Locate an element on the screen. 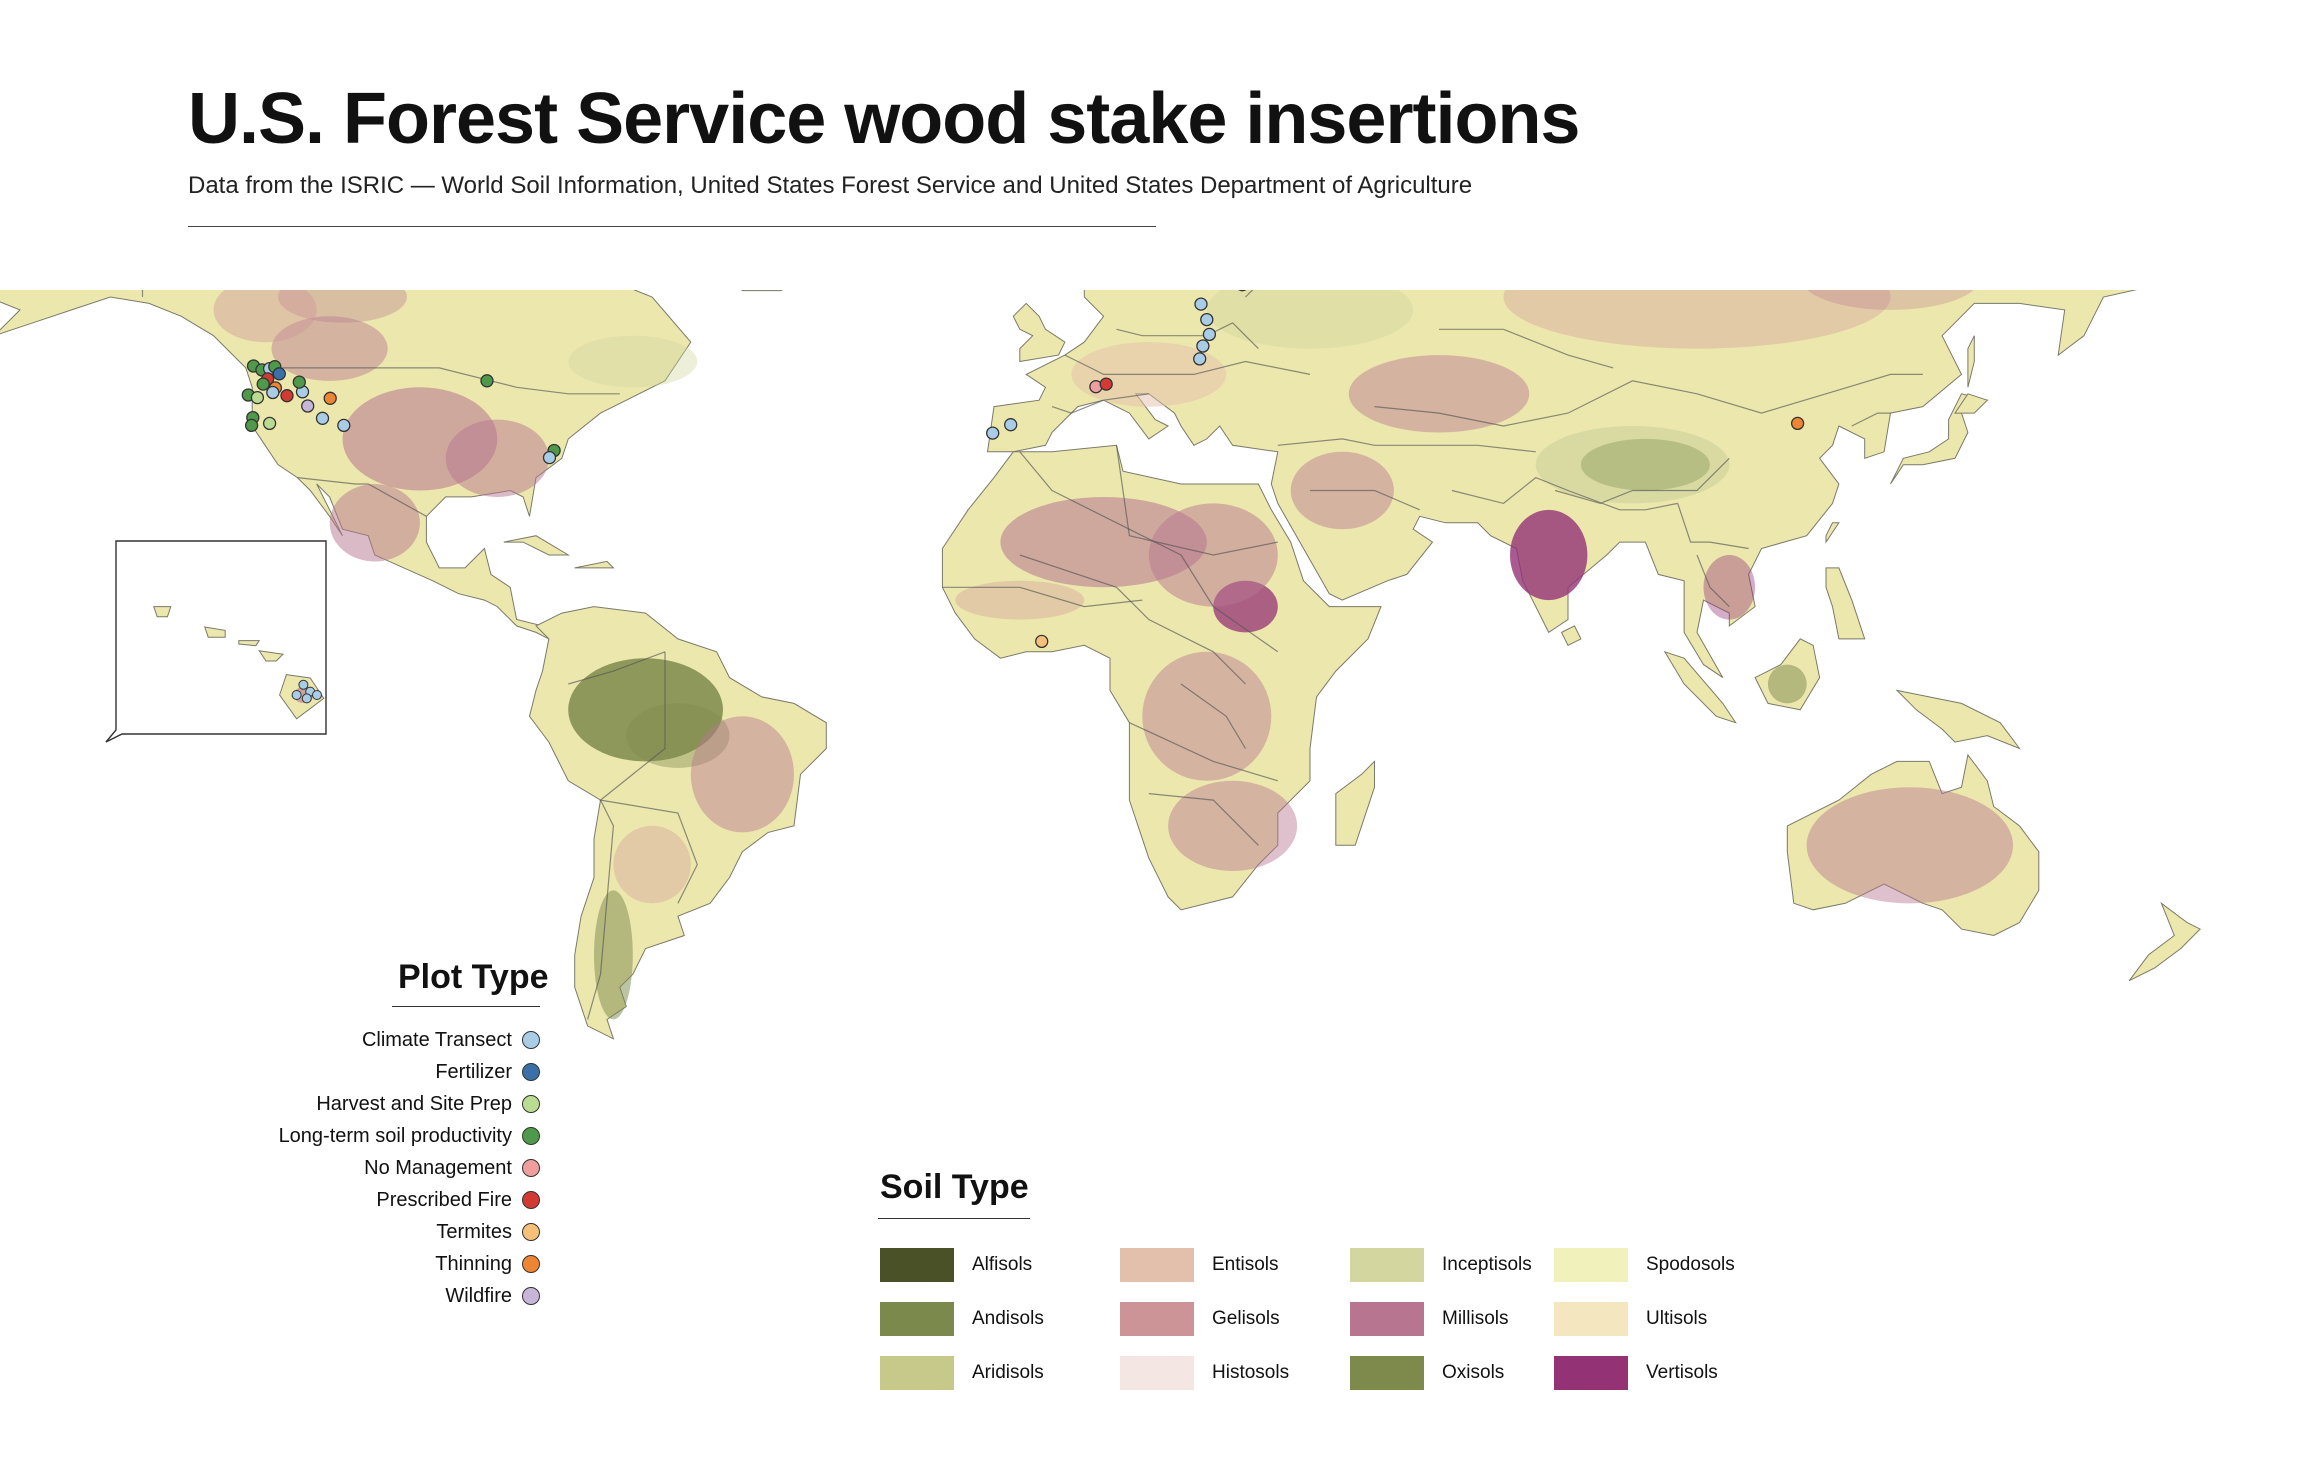 Image resolution: width=2320 pixels, height=1482 pixels. plot-legend-item: No Management is located at coordinates (370, 1168).